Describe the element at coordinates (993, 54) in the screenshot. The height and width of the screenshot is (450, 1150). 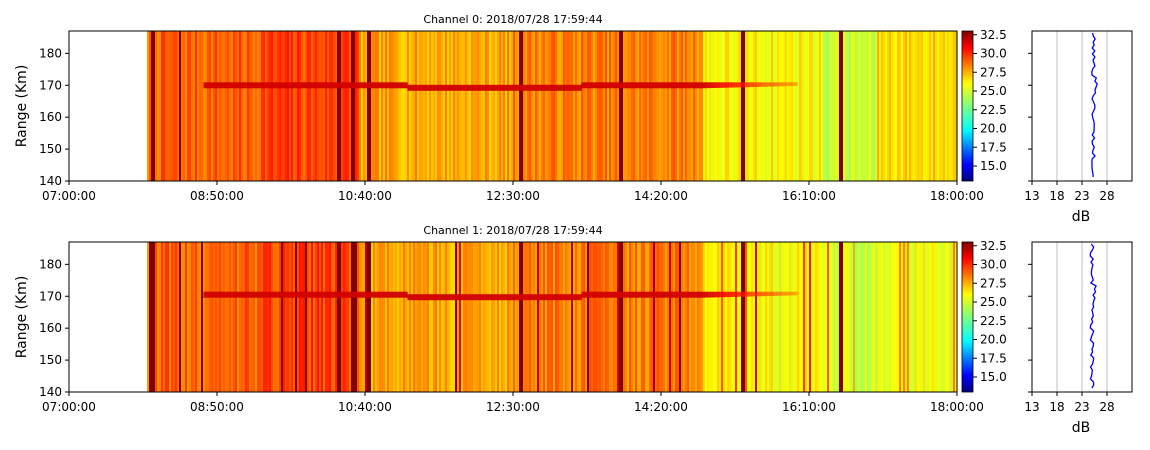
I see `colorbar-tick-label: 30.0` at that location.